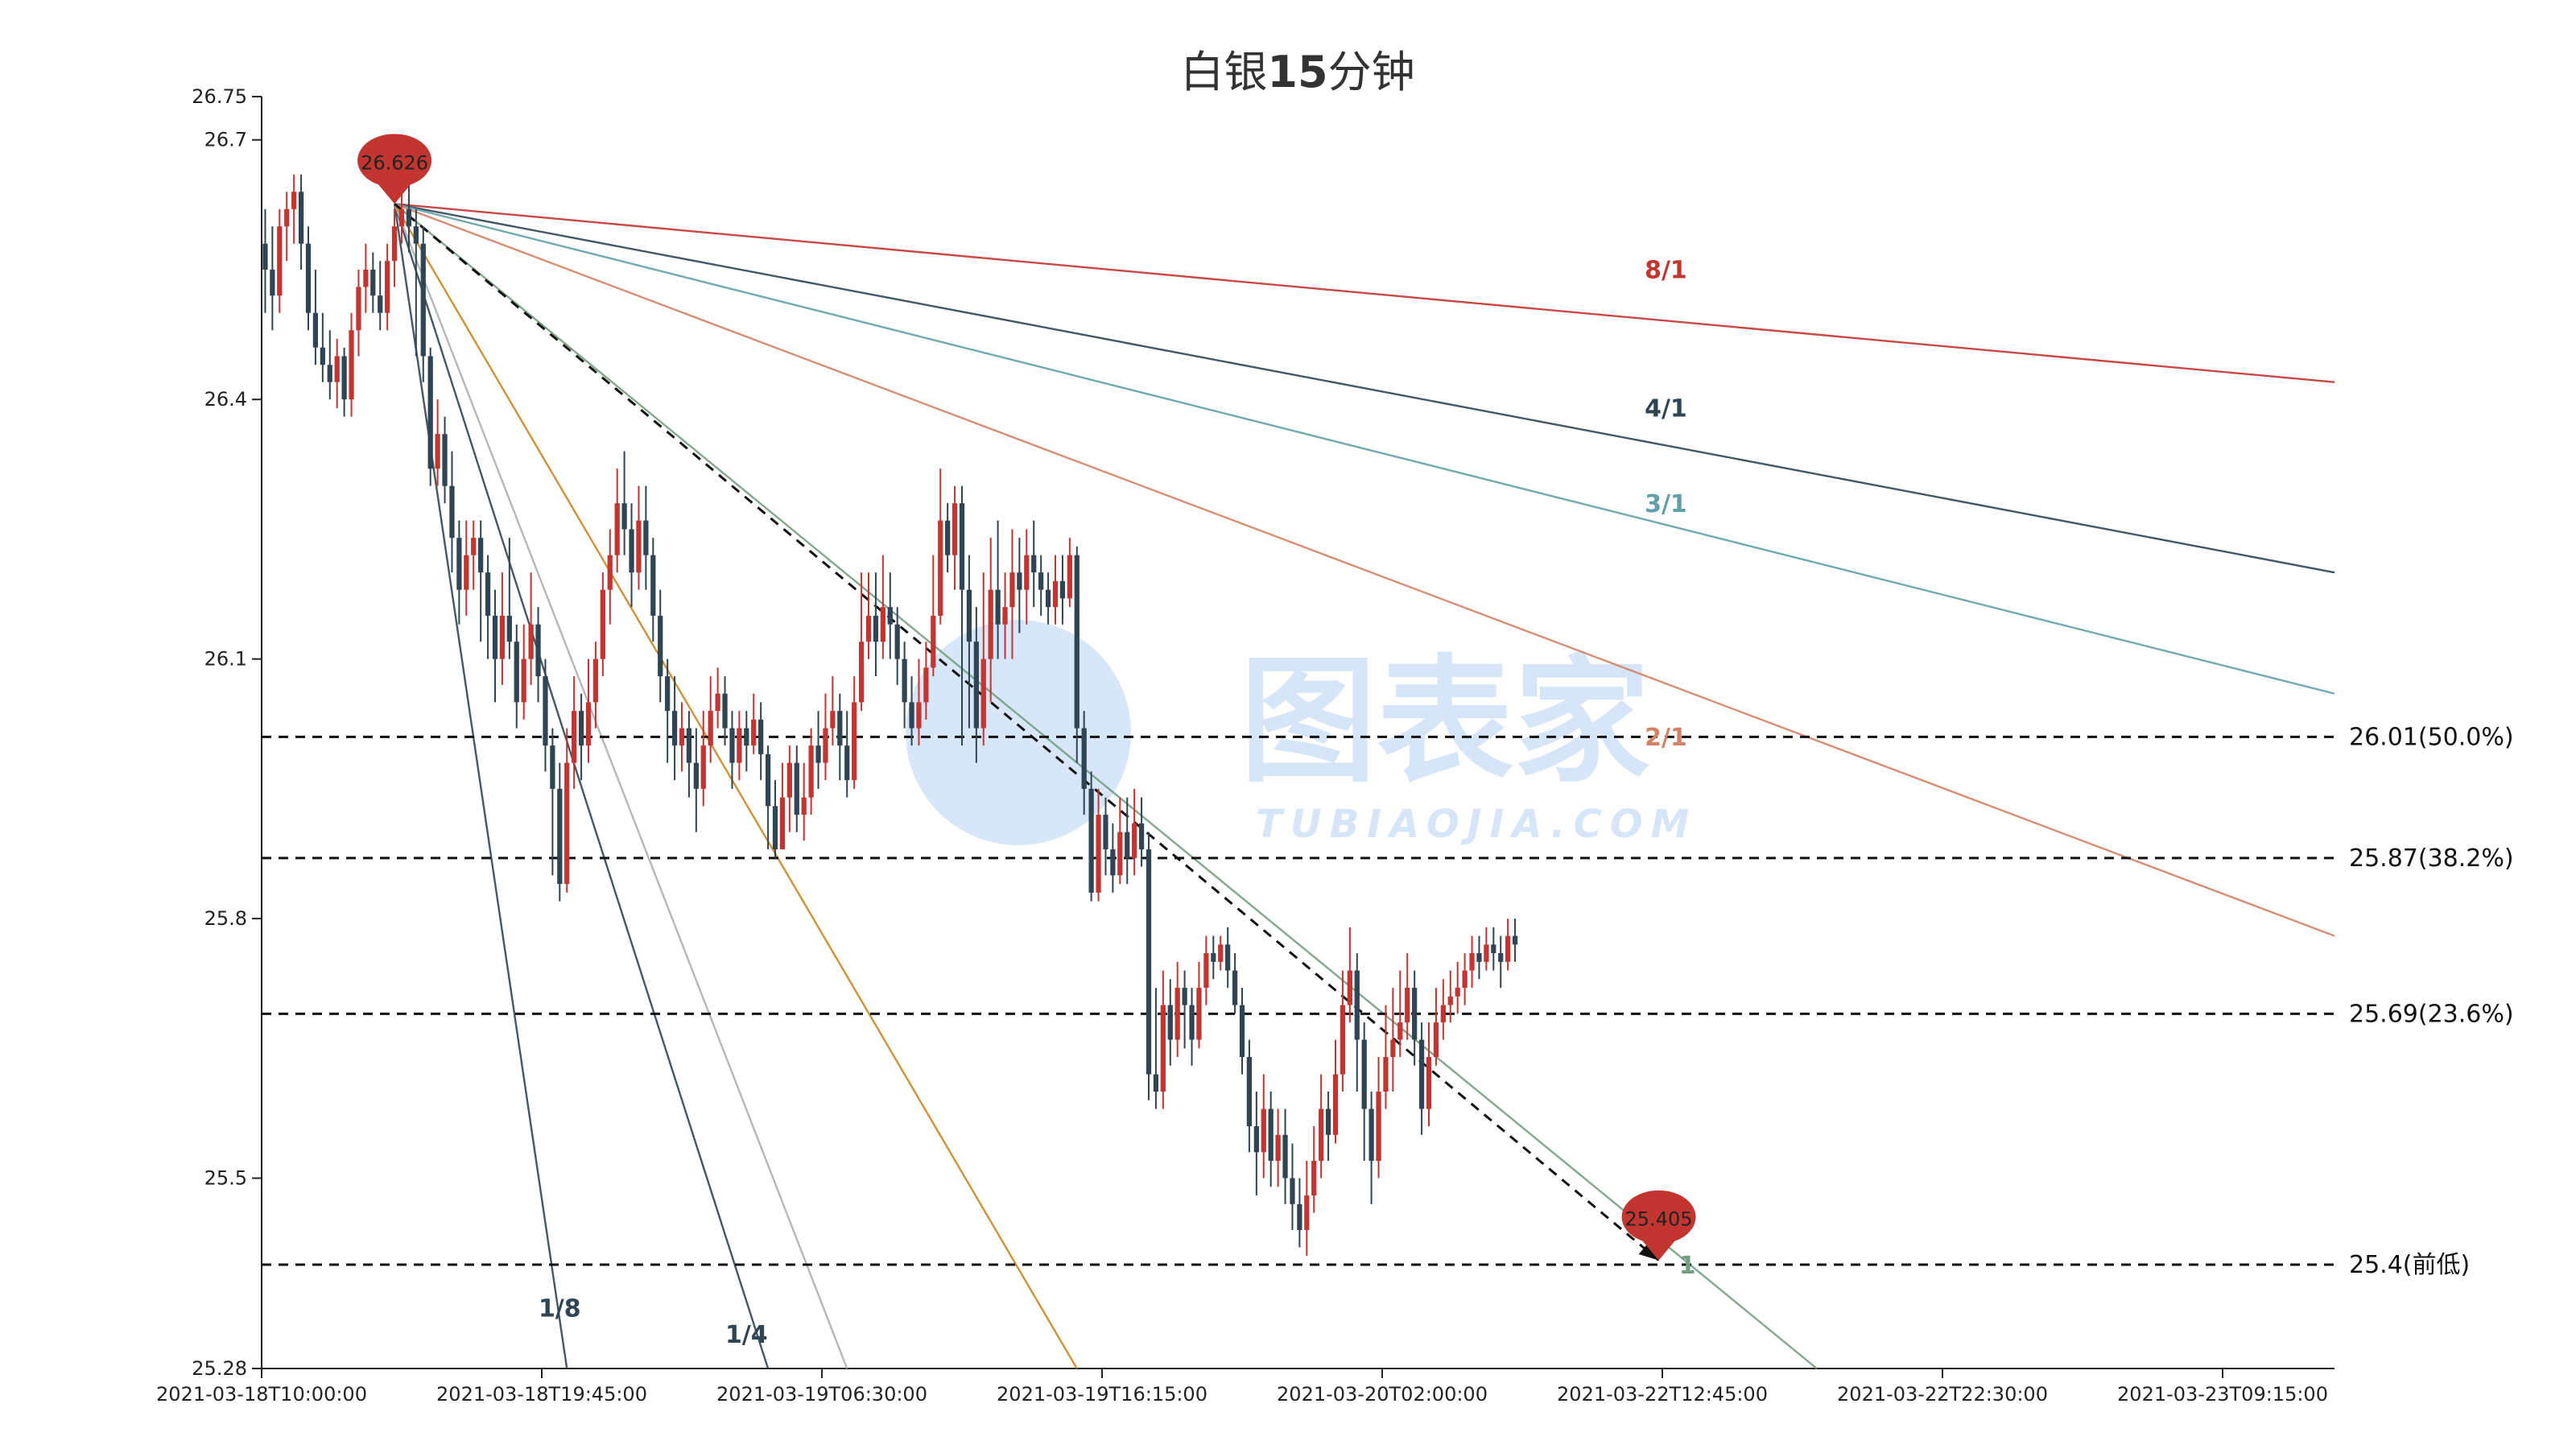  What do you see at coordinates (560, 1309) in the screenshot?
I see `gann-fan-label: 1/8` at bounding box center [560, 1309].